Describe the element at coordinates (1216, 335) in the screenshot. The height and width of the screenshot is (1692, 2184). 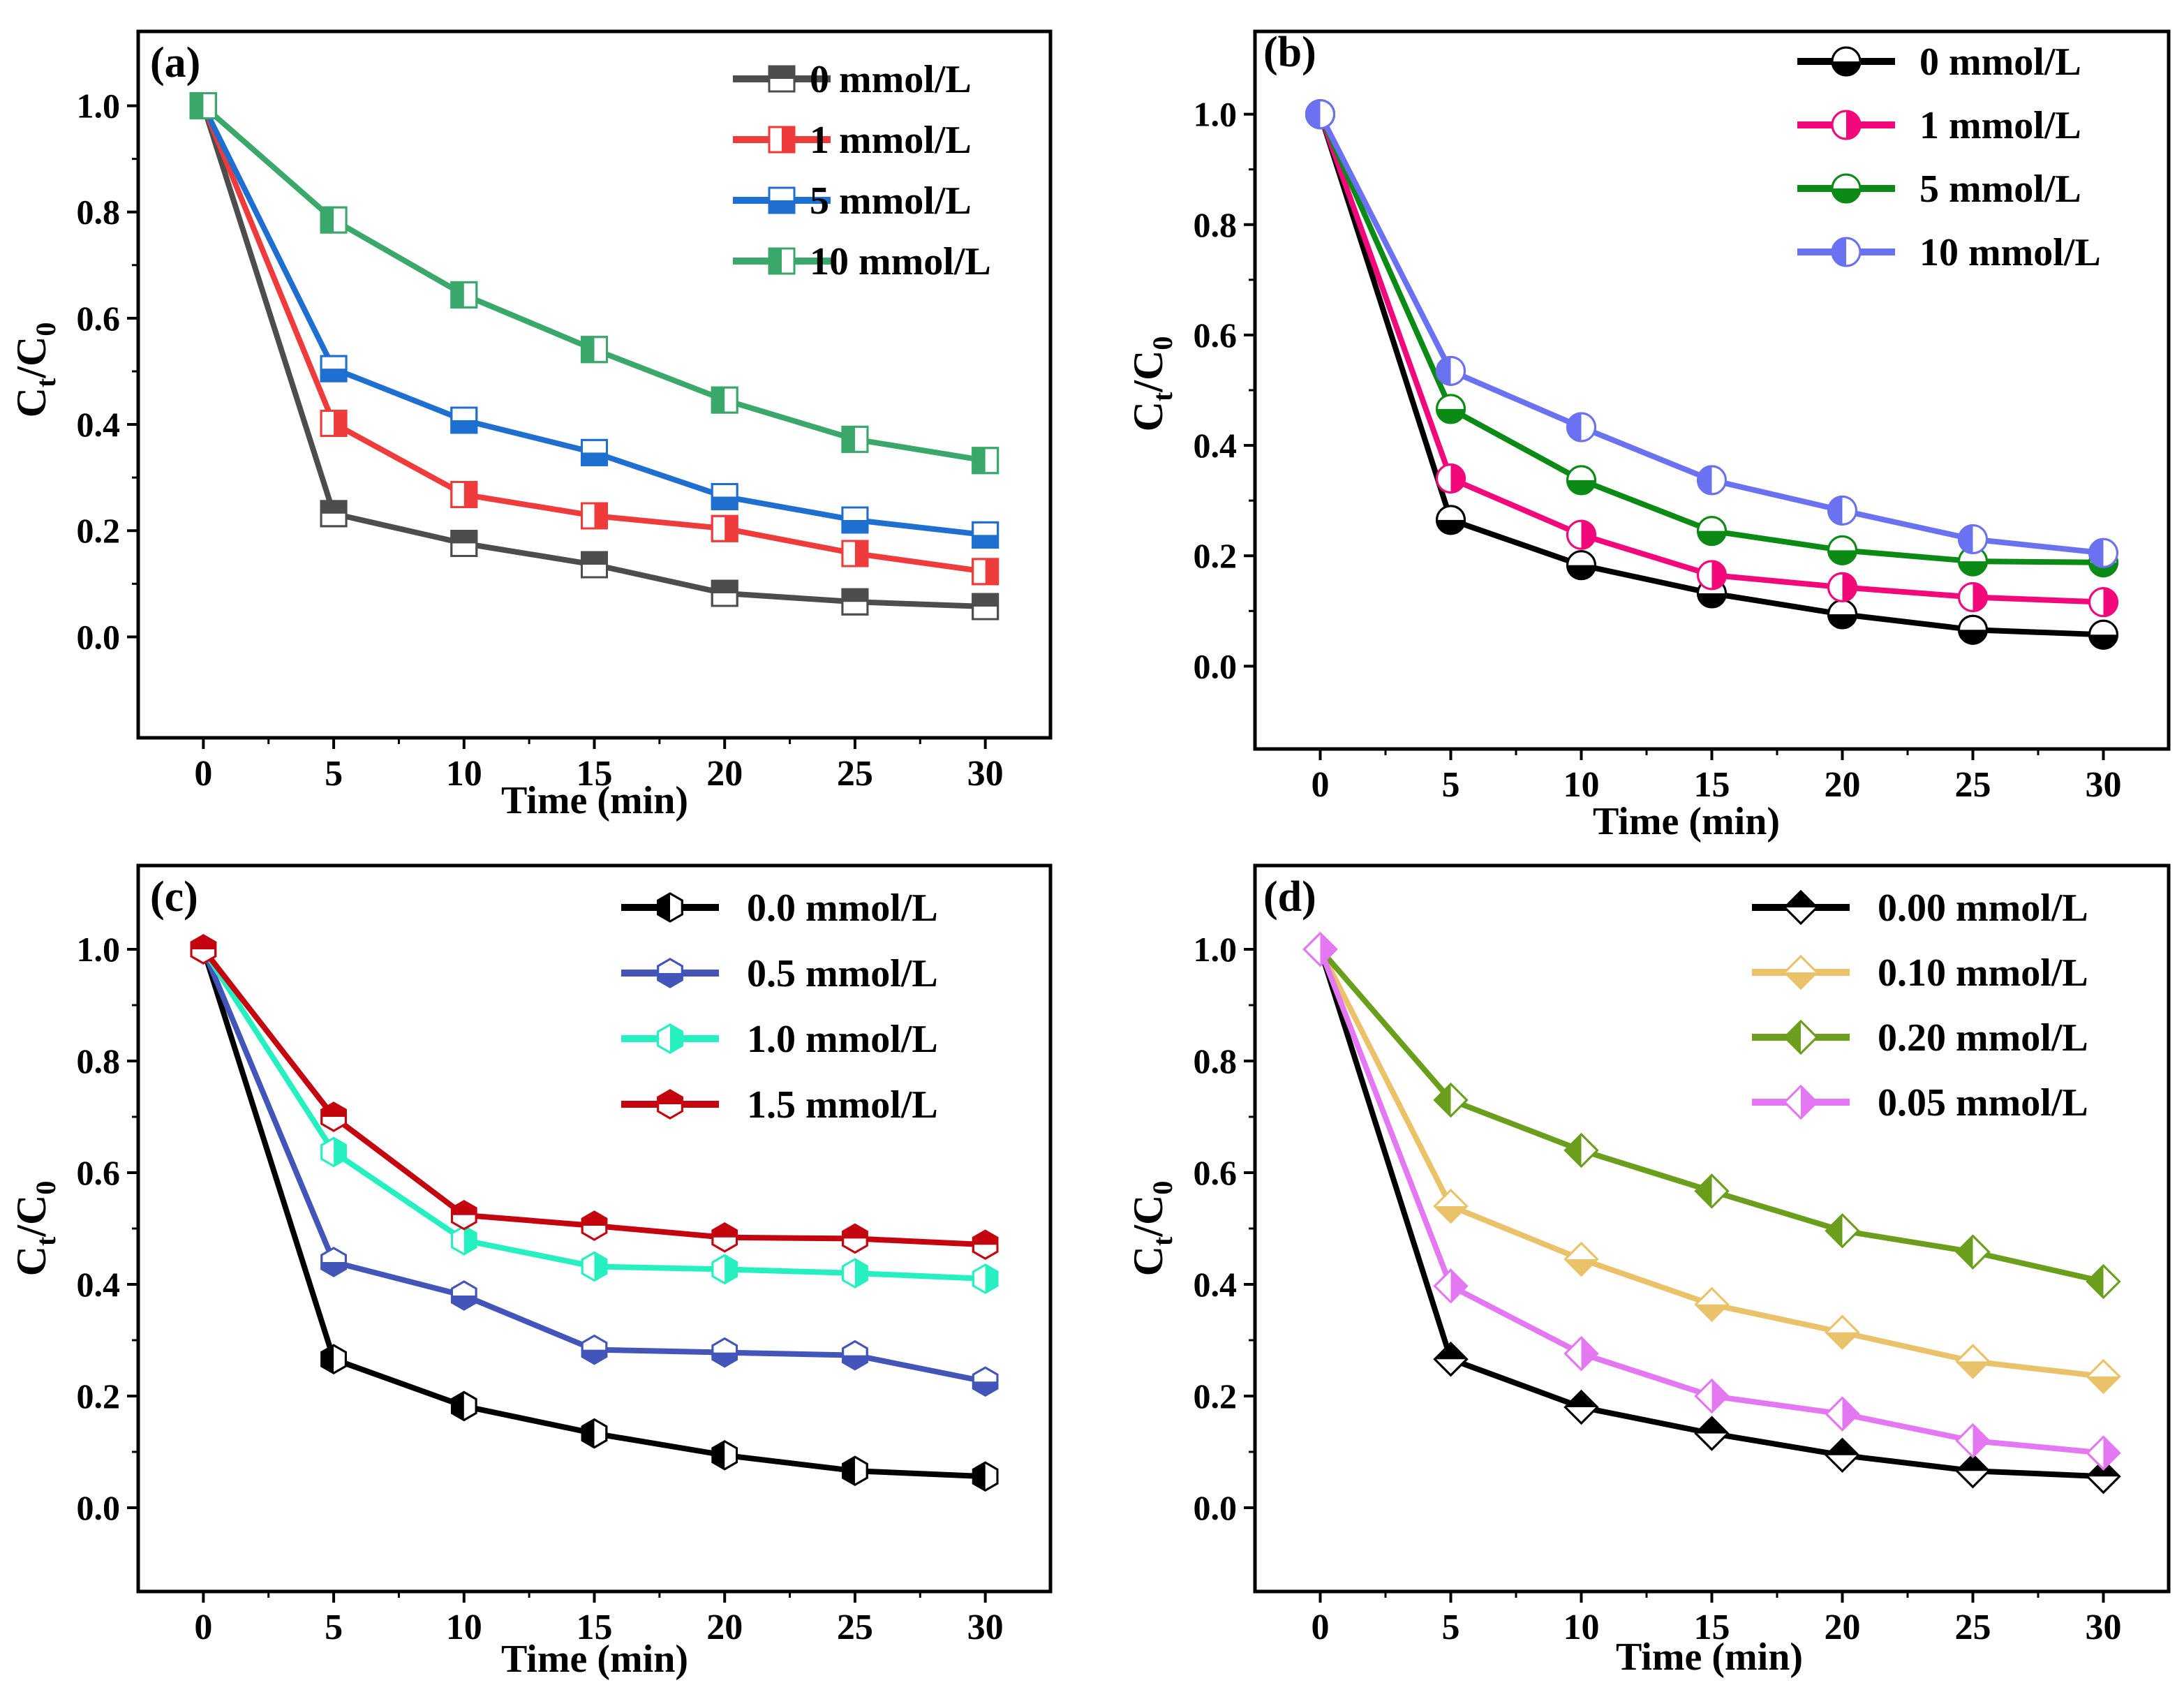
I see `y-tick-label: 0.6` at that location.